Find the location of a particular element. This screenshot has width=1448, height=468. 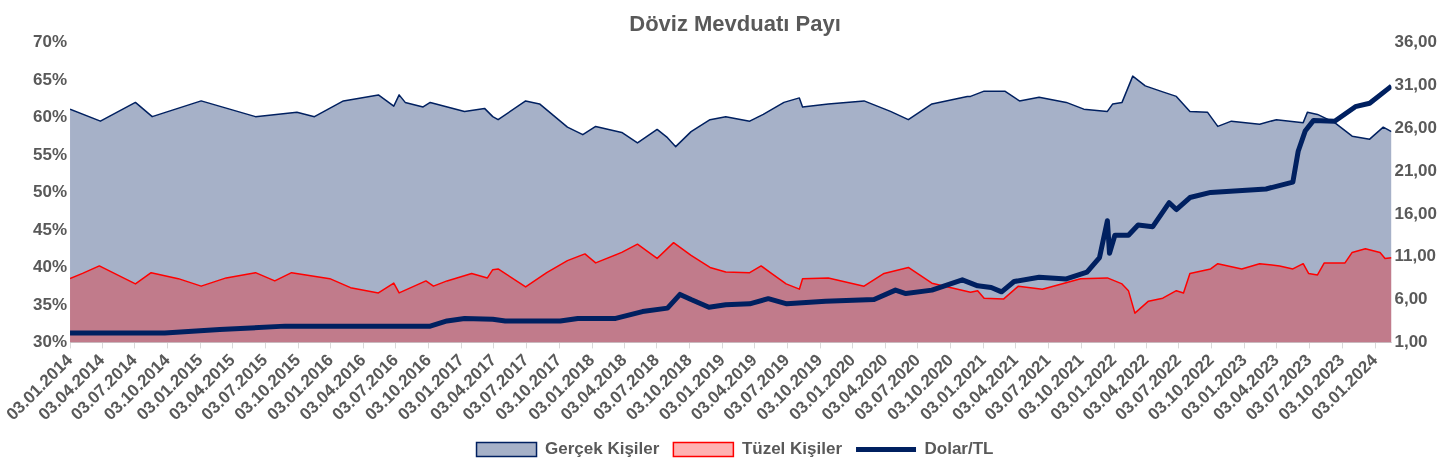

y-tick-label: 55% is located at coordinates (50, 154).